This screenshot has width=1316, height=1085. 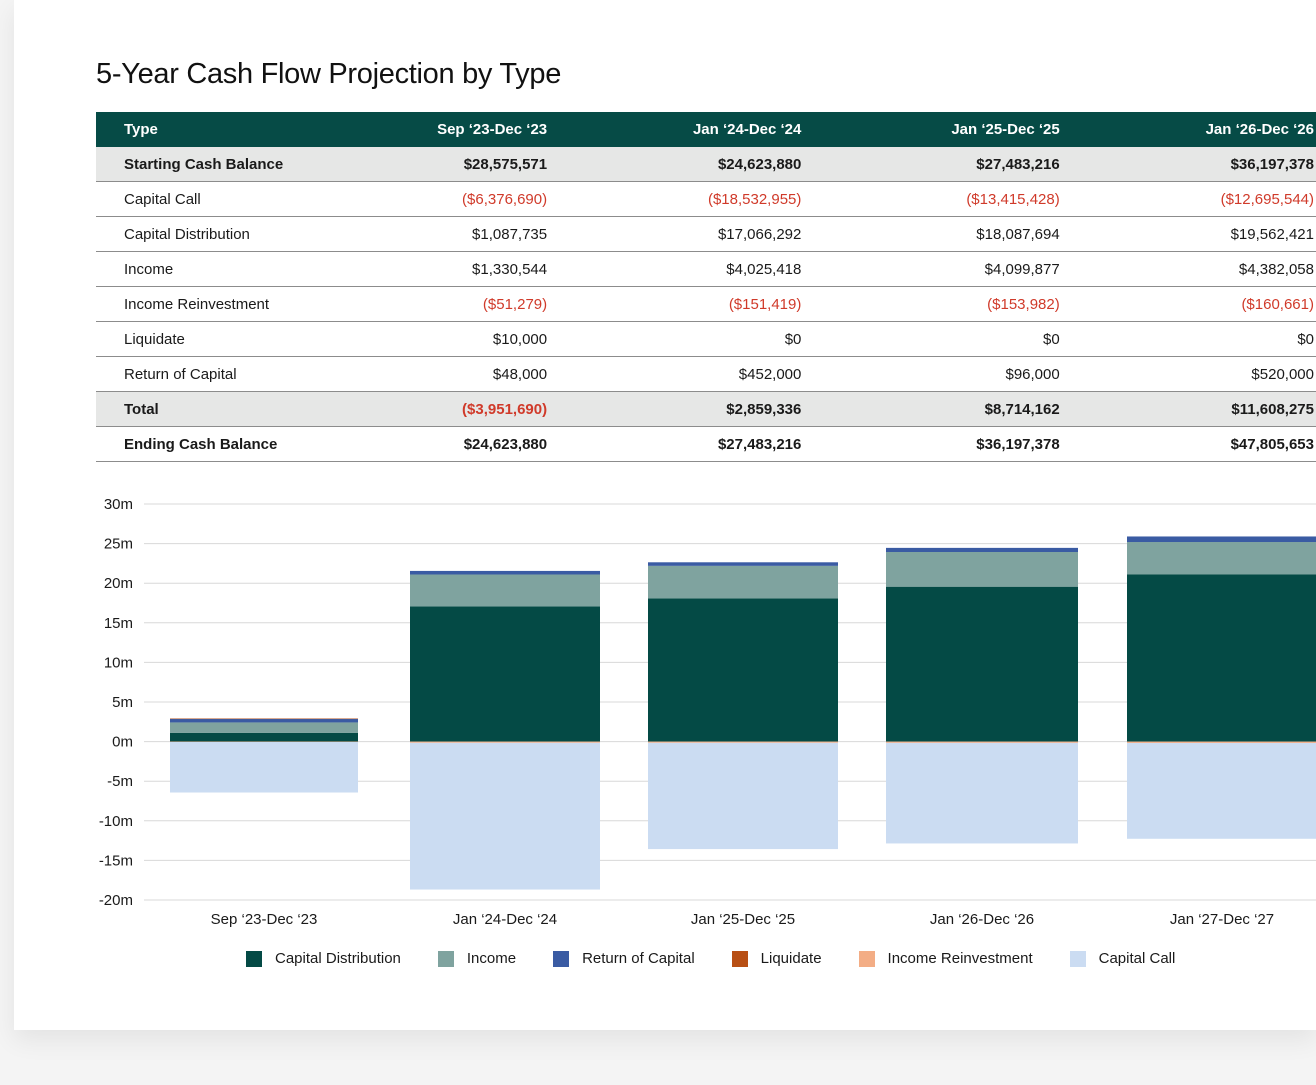 What do you see at coordinates (932, 304) in the screenshot?
I see `table-cell: ($153,982)` at bounding box center [932, 304].